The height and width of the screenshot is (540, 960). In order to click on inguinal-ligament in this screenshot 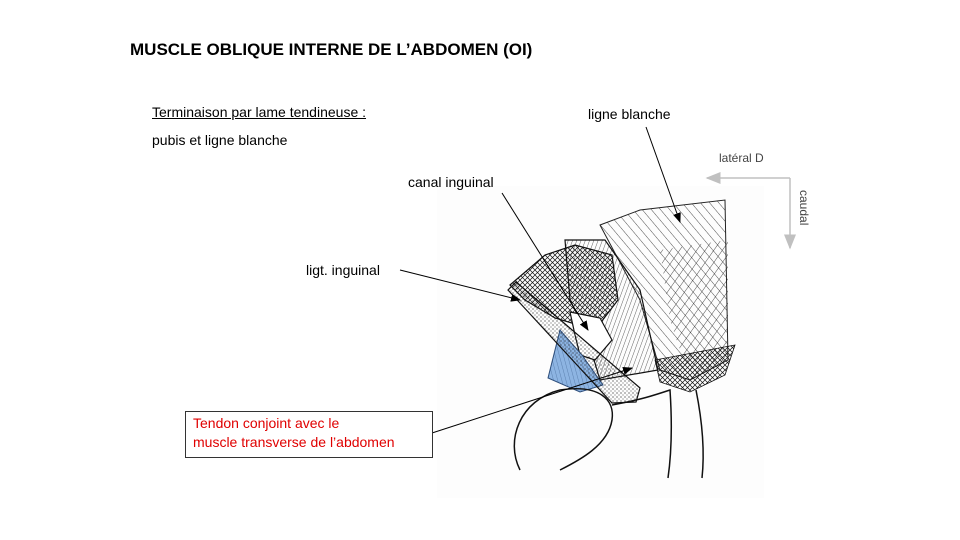, I will do `click(574, 342)`.